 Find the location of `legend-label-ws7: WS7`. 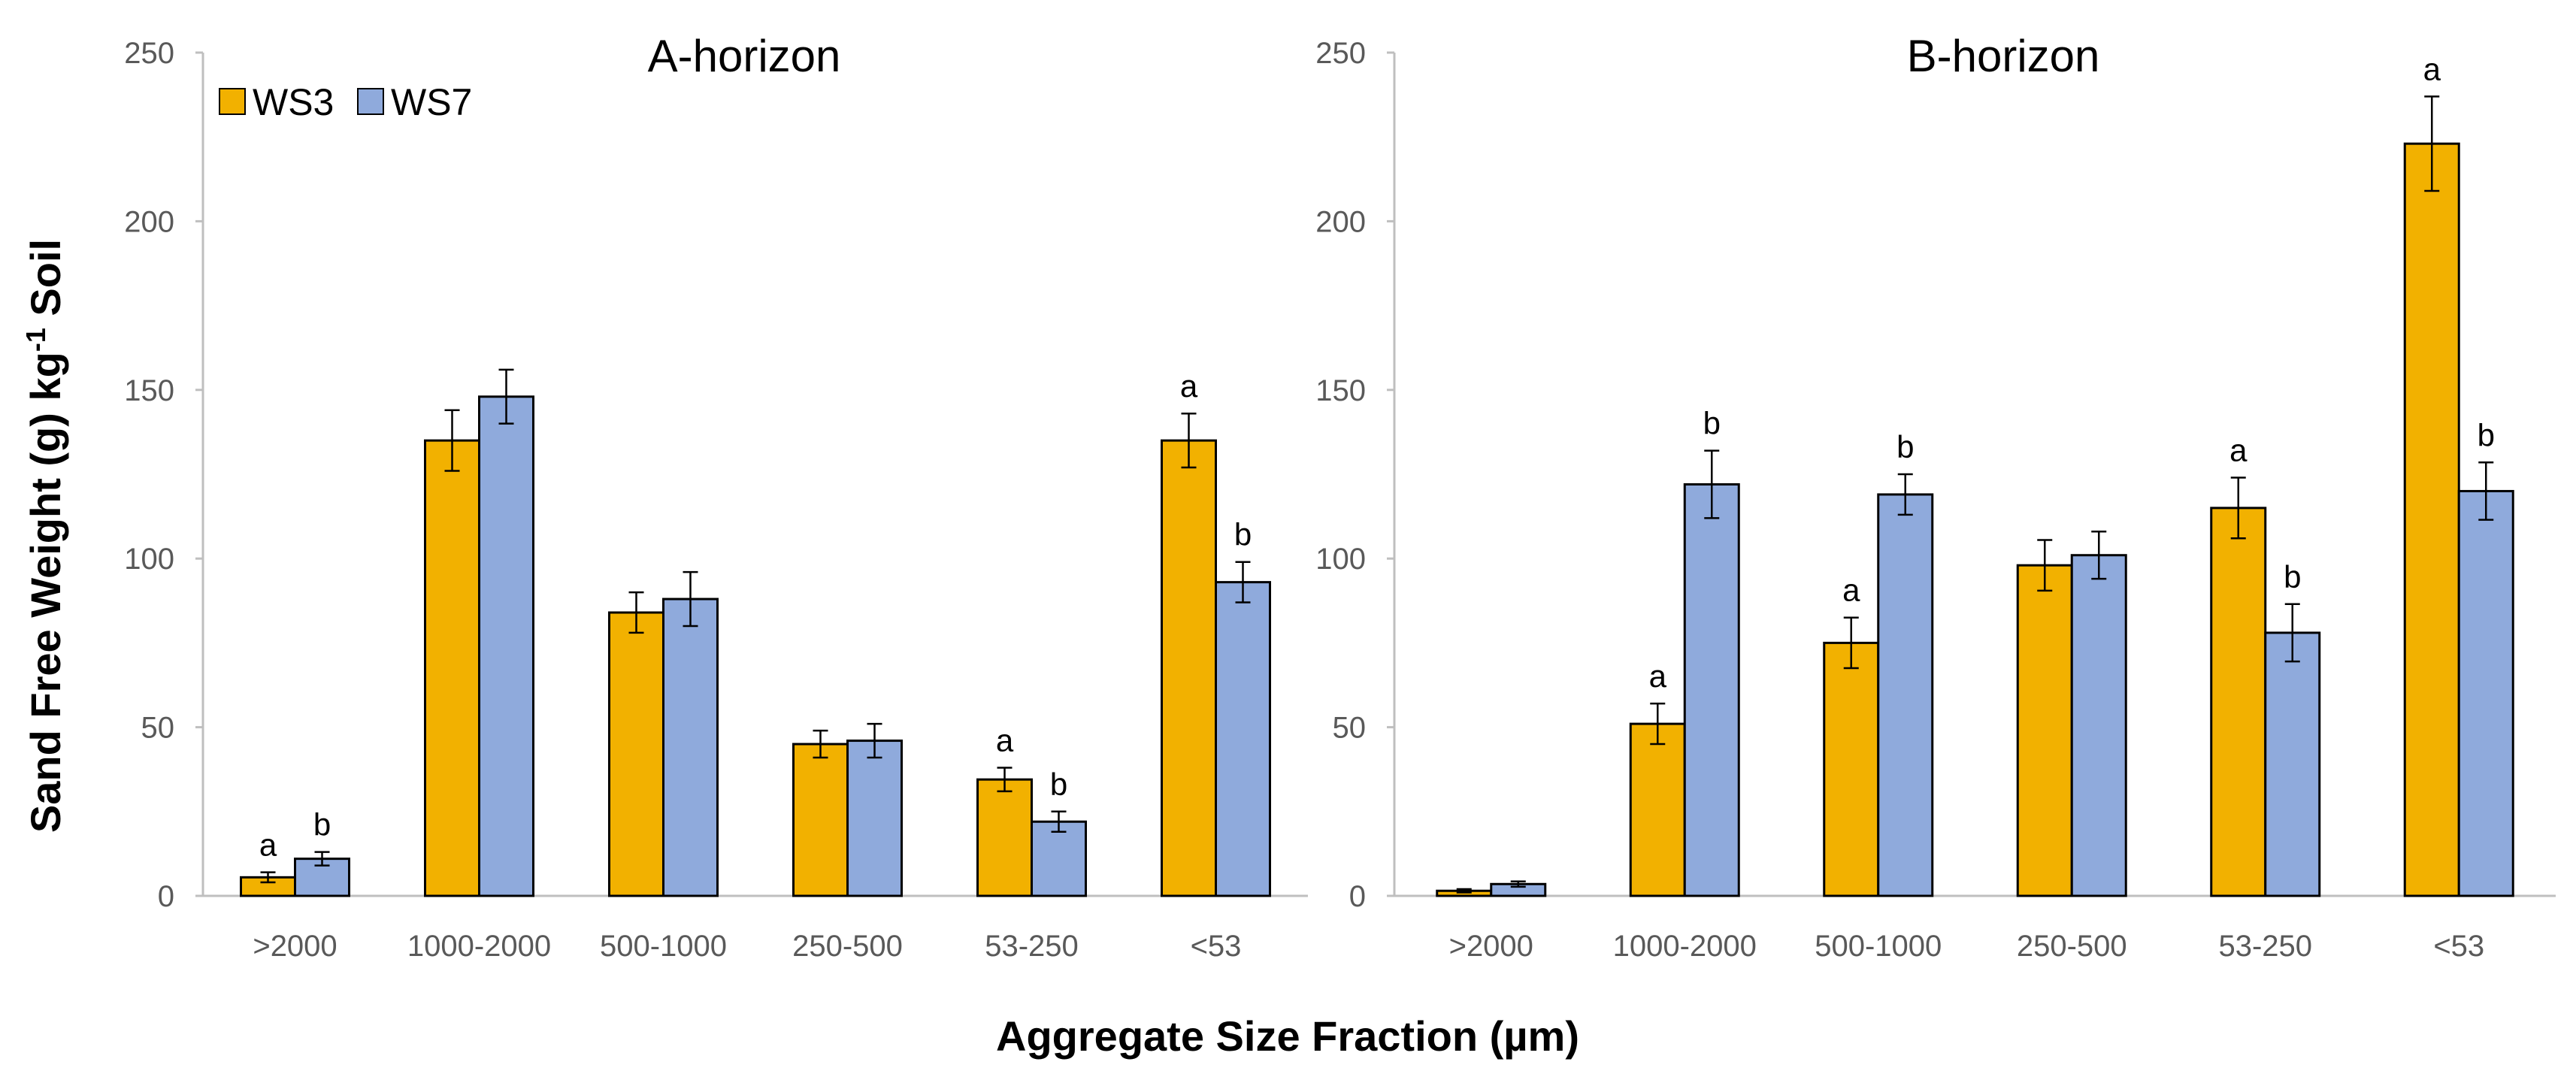

legend-label-ws7: WS7 is located at coordinates (431, 102).